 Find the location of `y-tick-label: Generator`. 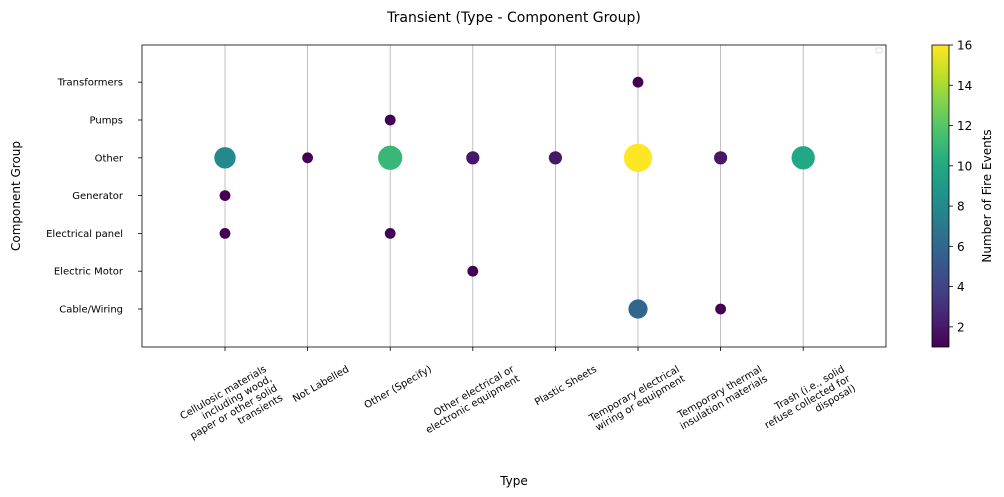

y-tick-label: Generator is located at coordinates (98, 196).